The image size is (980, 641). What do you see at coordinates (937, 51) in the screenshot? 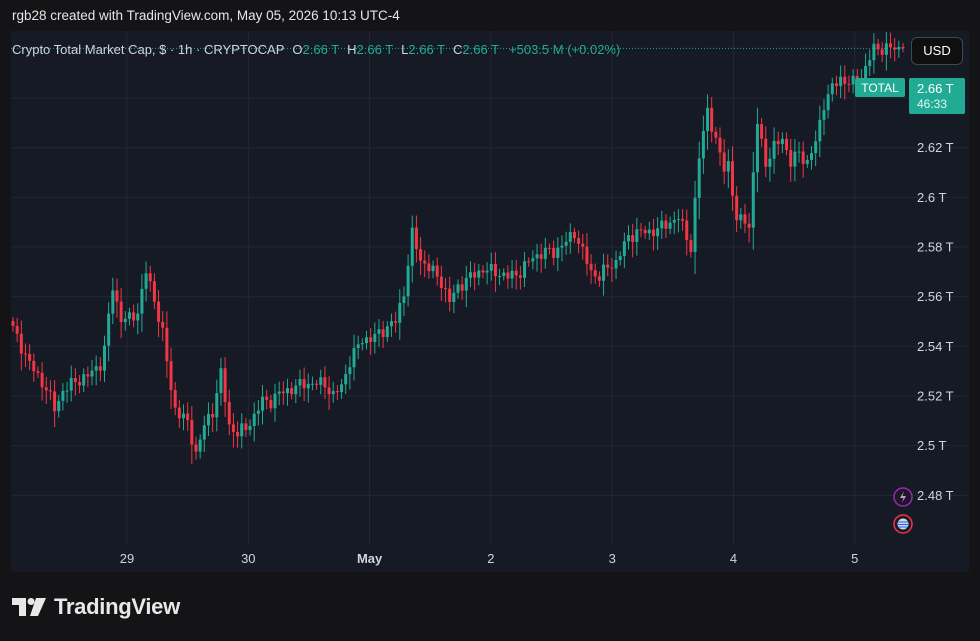
I see `currency-button: USD` at bounding box center [937, 51].